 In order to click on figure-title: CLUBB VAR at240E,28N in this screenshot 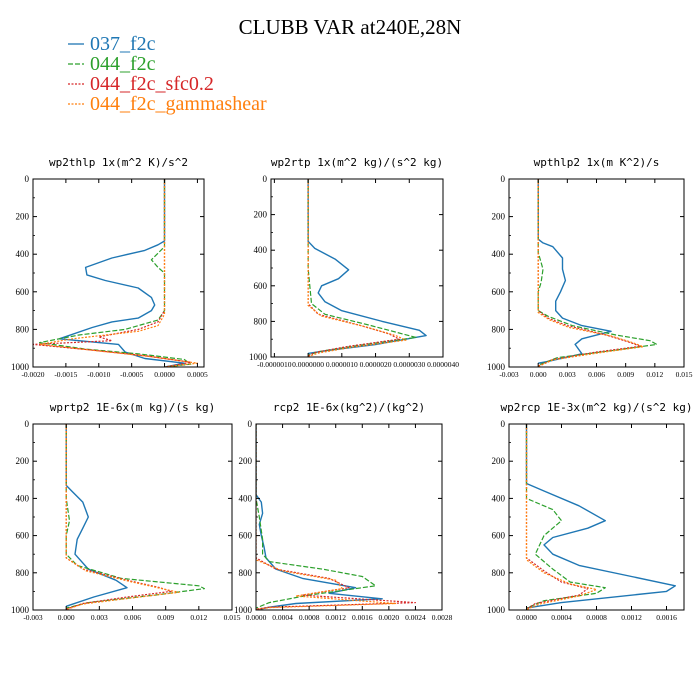, I will do `click(350, 27)`.